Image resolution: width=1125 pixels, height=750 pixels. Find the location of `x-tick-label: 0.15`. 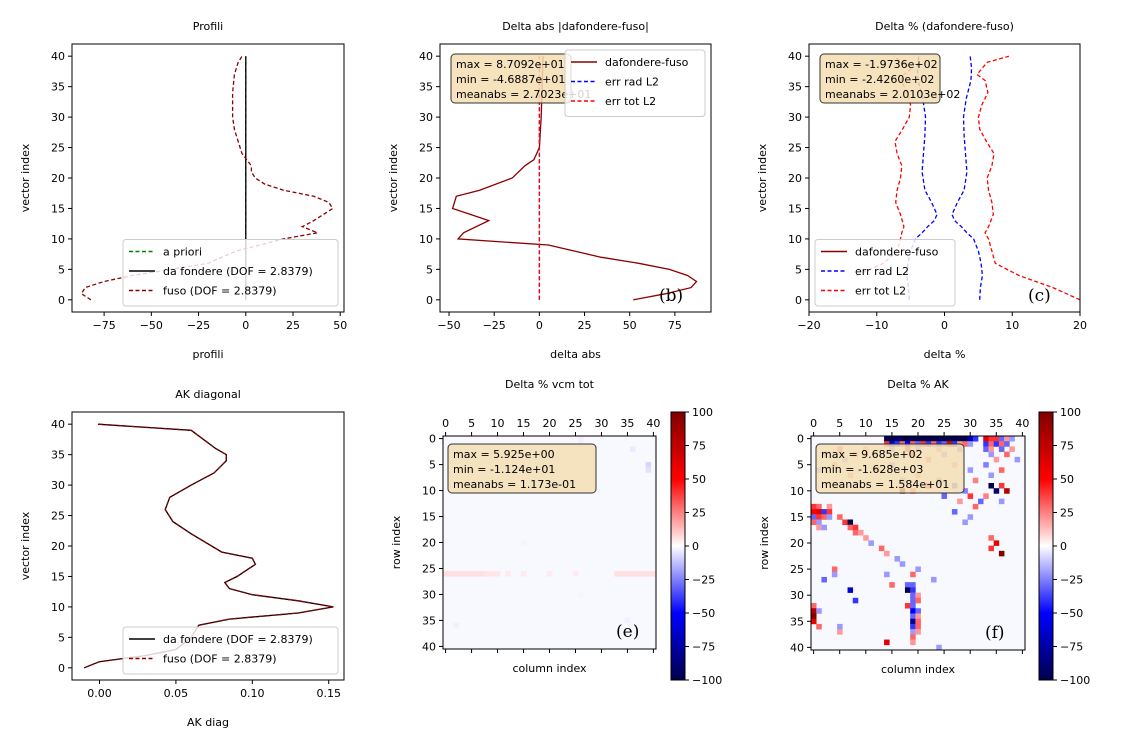

x-tick-label: 0.15 is located at coordinates (328, 693).